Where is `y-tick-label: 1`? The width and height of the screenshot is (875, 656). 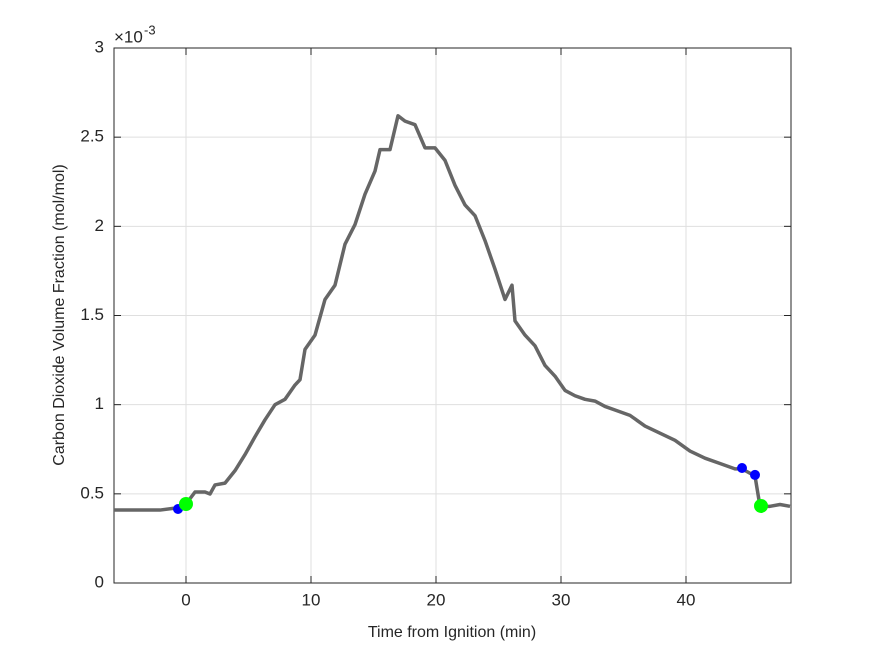
y-tick-label: 1 is located at coordinates (99, 403).